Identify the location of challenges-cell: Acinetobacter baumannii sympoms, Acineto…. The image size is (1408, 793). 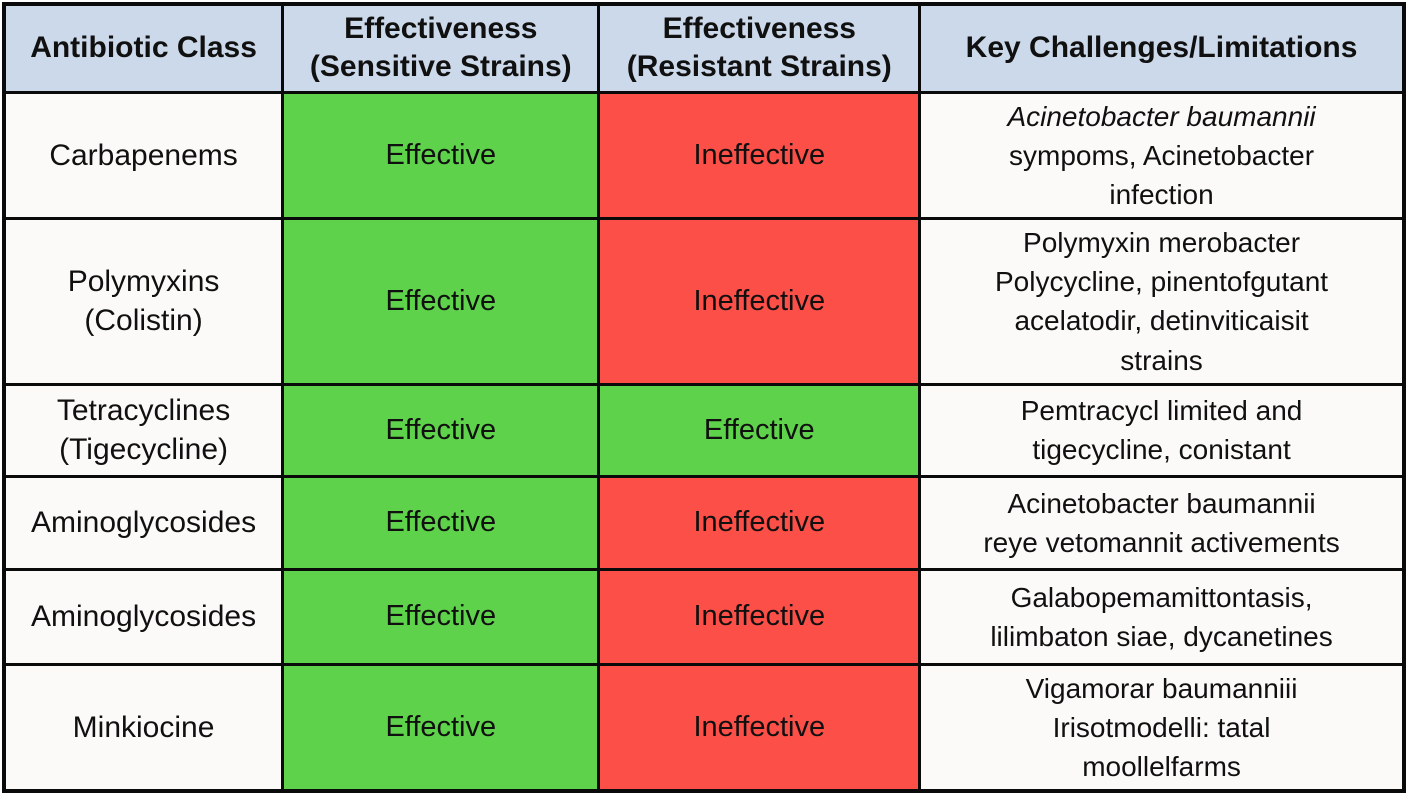
(1162, 155).